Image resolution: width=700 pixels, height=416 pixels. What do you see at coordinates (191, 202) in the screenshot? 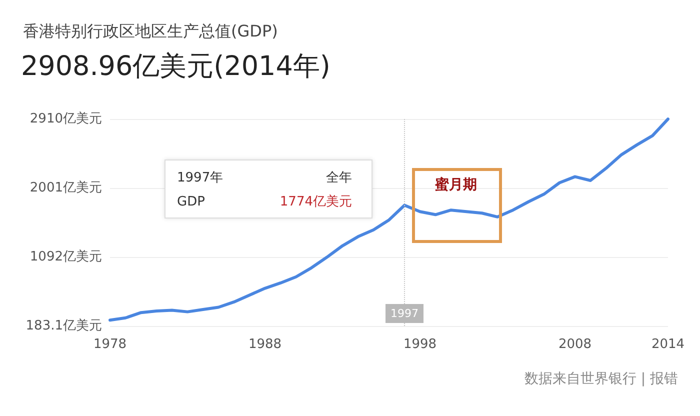
I see `annotation: GDP` at bounding box center [191, 202].